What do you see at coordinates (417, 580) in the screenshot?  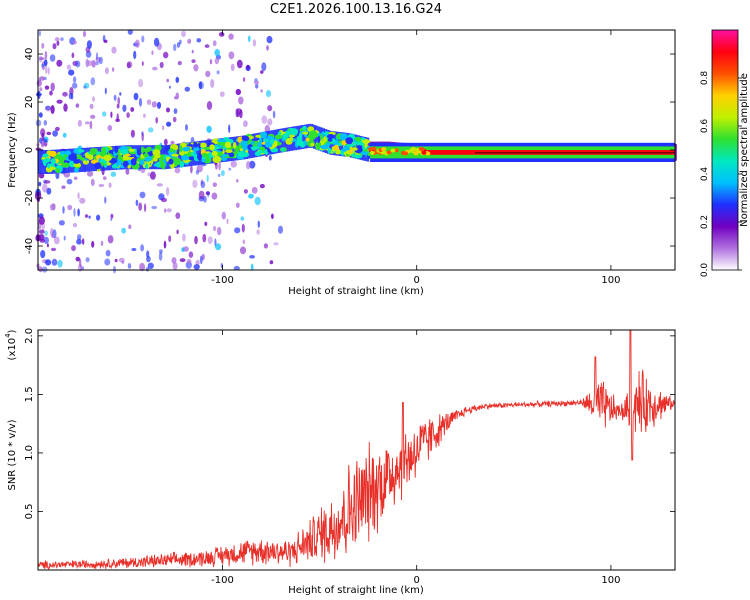 I see `x-tick-label: 0` at bounding box center [417, 580].